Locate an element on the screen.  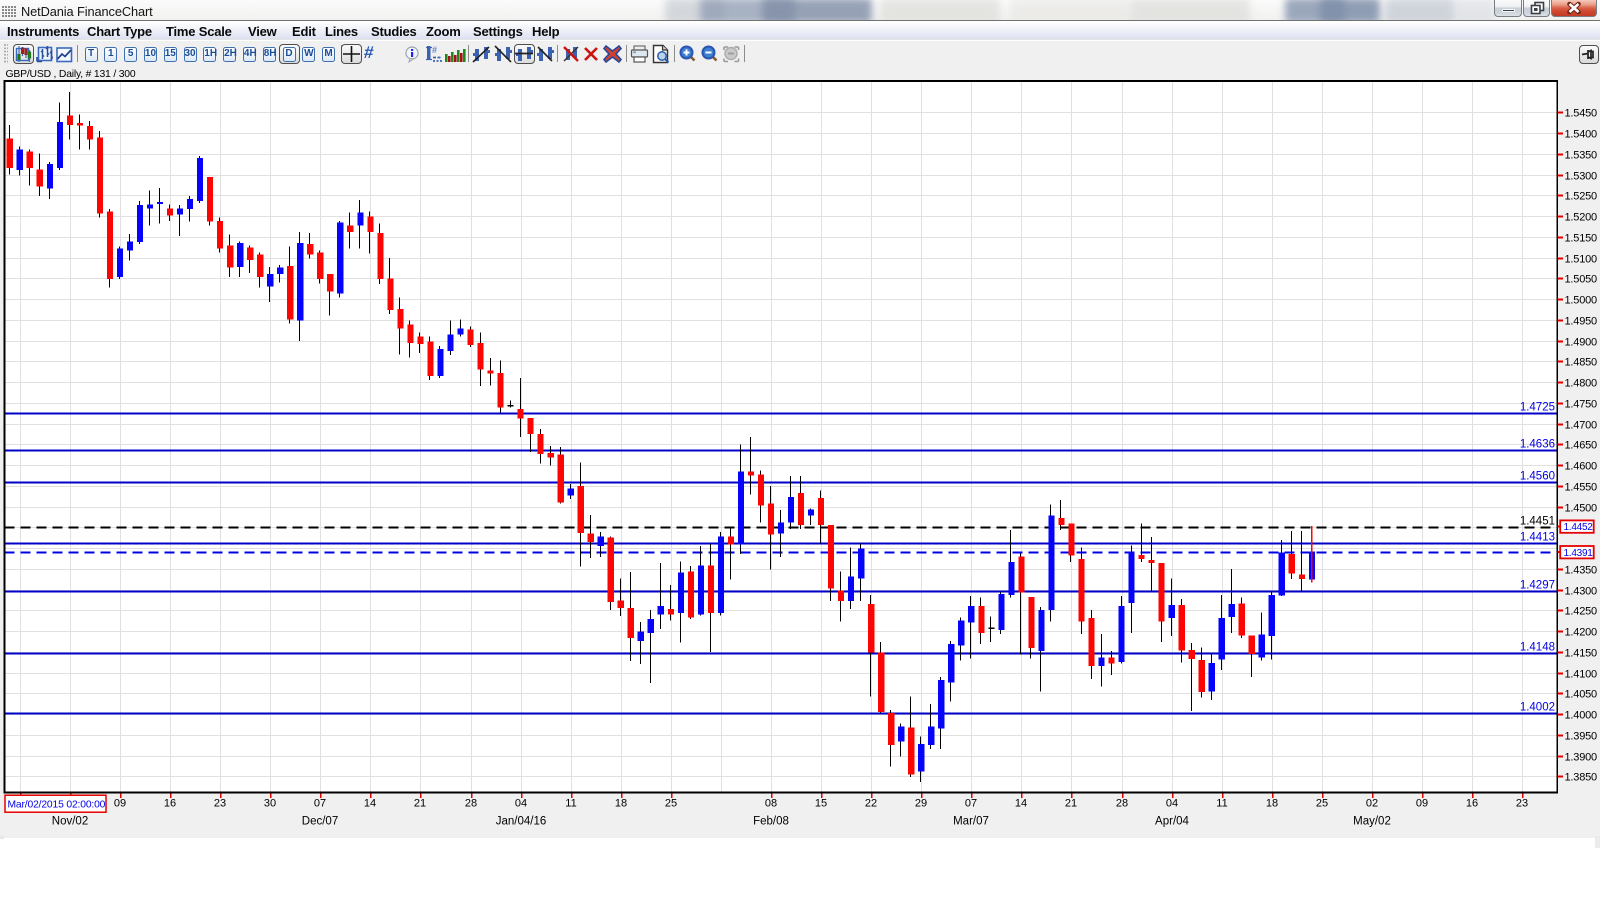
svg-text: Mar/02/2015 02:00:00 is located at coordinates (57, 805).